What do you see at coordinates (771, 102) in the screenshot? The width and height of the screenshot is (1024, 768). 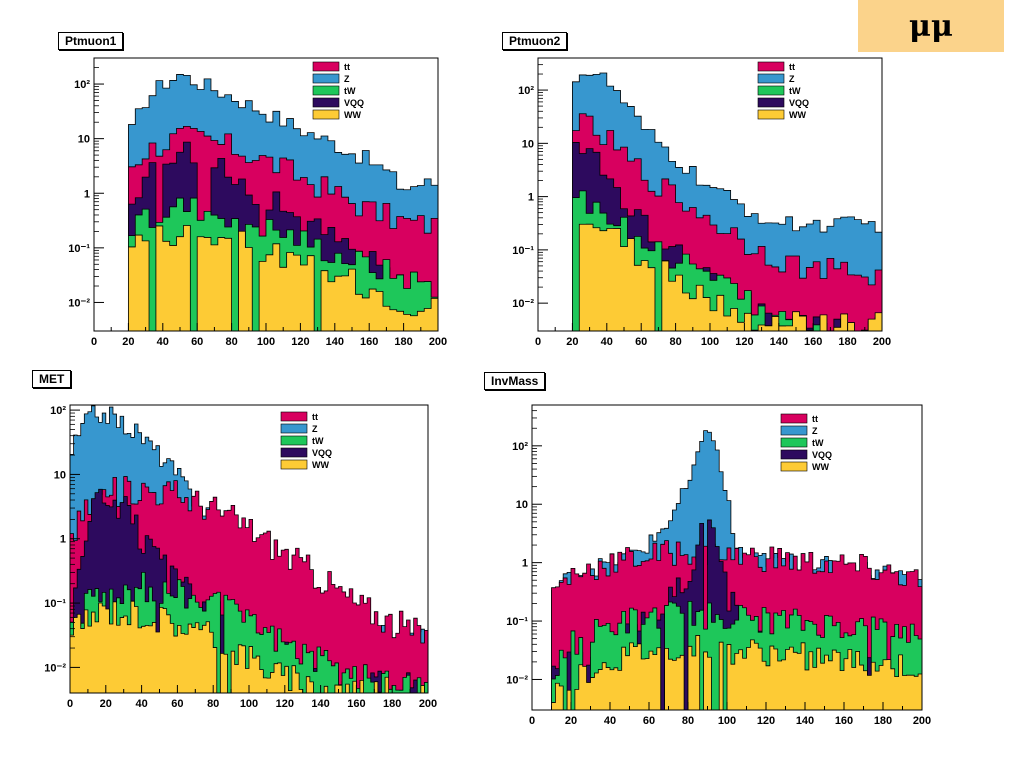 I see `ptmuon2-legend-swatch-vqq` at bounding box center [771, 102].